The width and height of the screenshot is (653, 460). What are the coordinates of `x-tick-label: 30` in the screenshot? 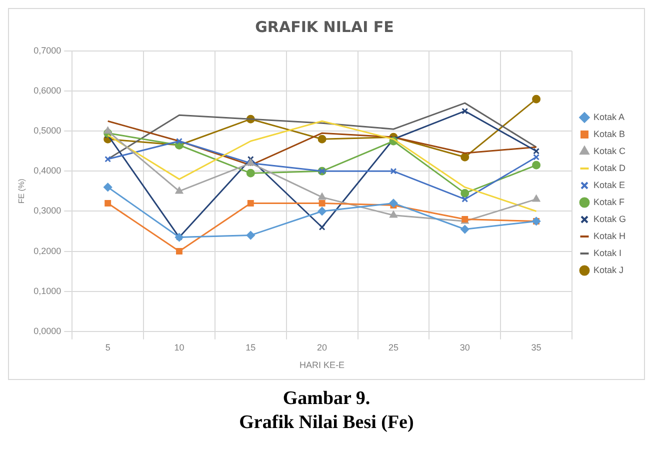 It's located at (465, 347).